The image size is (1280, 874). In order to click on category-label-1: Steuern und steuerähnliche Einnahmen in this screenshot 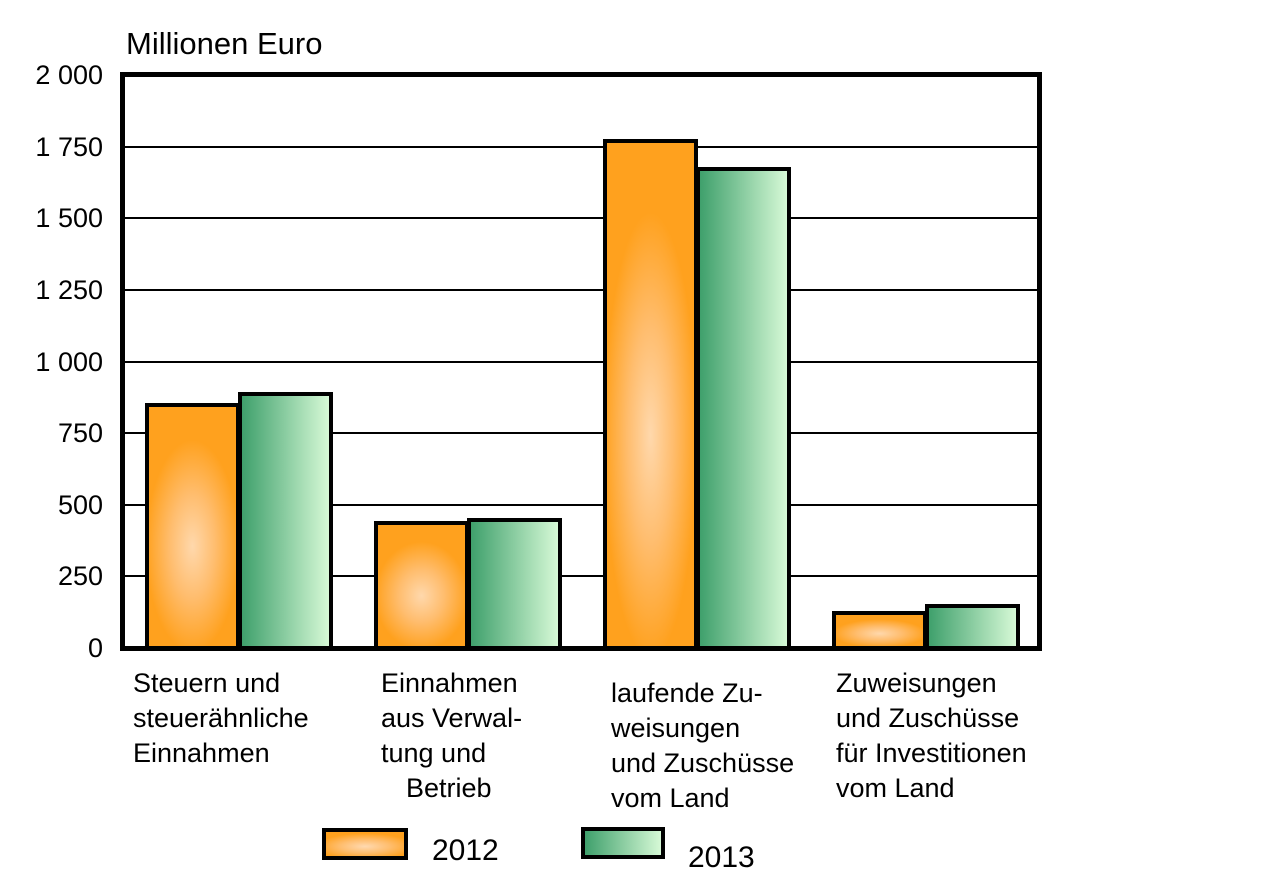, I will do `click(221, 718)`.